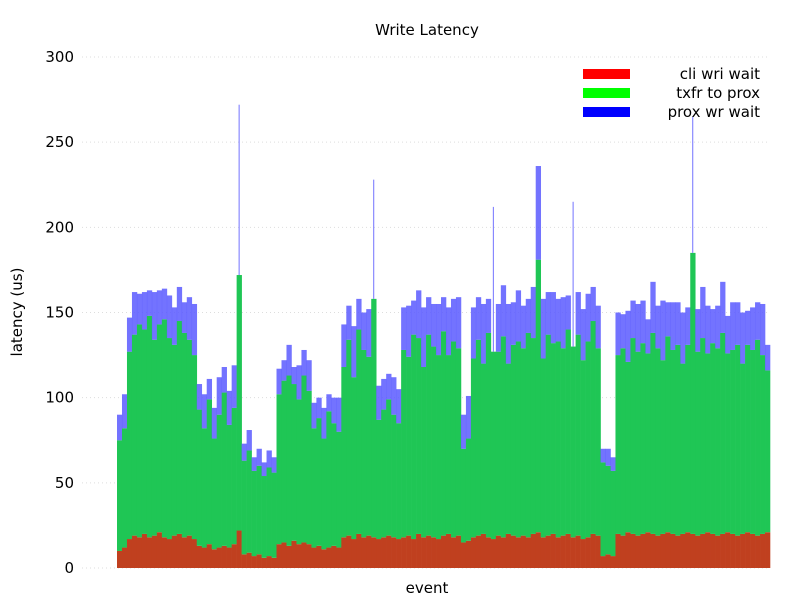 The width and height of the screenshot is (800, 604). I want to click on x-axis-label: event, so click(427, 588).